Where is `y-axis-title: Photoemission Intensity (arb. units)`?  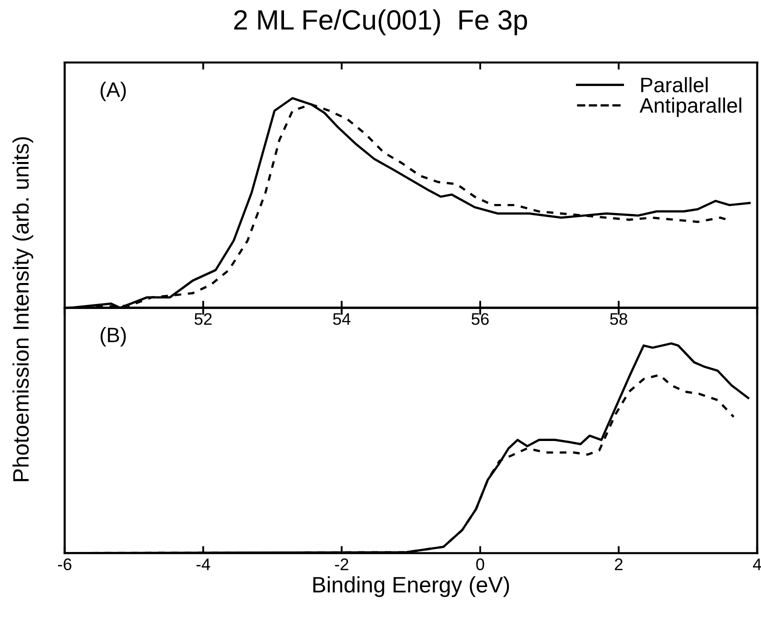
y-axis-title: Photoemission Intensity (arb. units) is located at coordinates (23, 309).